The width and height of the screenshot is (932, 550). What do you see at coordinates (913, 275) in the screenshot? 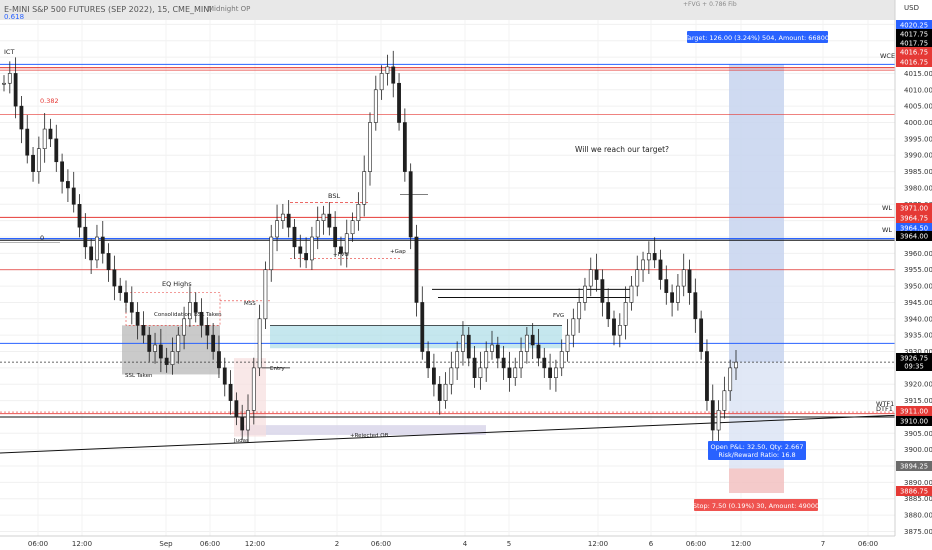
I see `price-axis` at bounding box center [913, 275].